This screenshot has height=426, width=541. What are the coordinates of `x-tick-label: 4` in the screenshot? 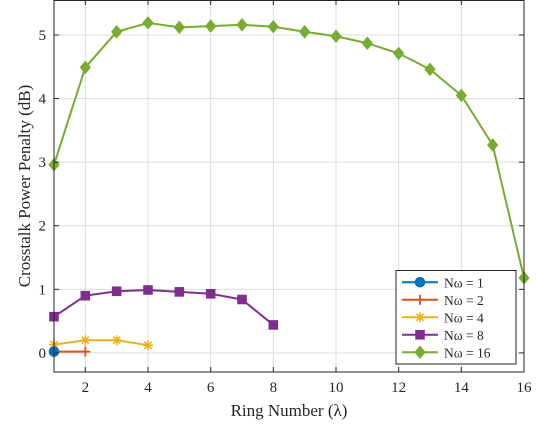 It's located at (148, 388).